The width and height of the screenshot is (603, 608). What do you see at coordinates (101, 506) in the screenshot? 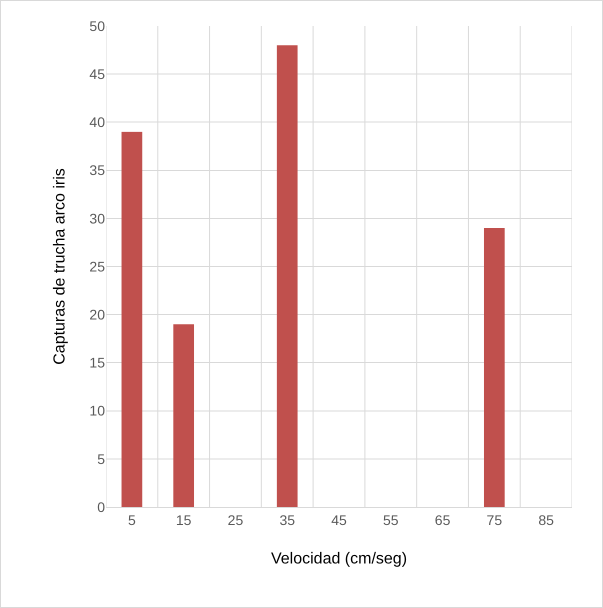
I see `y-tick-label: 0` at bounding box center [101, 506].